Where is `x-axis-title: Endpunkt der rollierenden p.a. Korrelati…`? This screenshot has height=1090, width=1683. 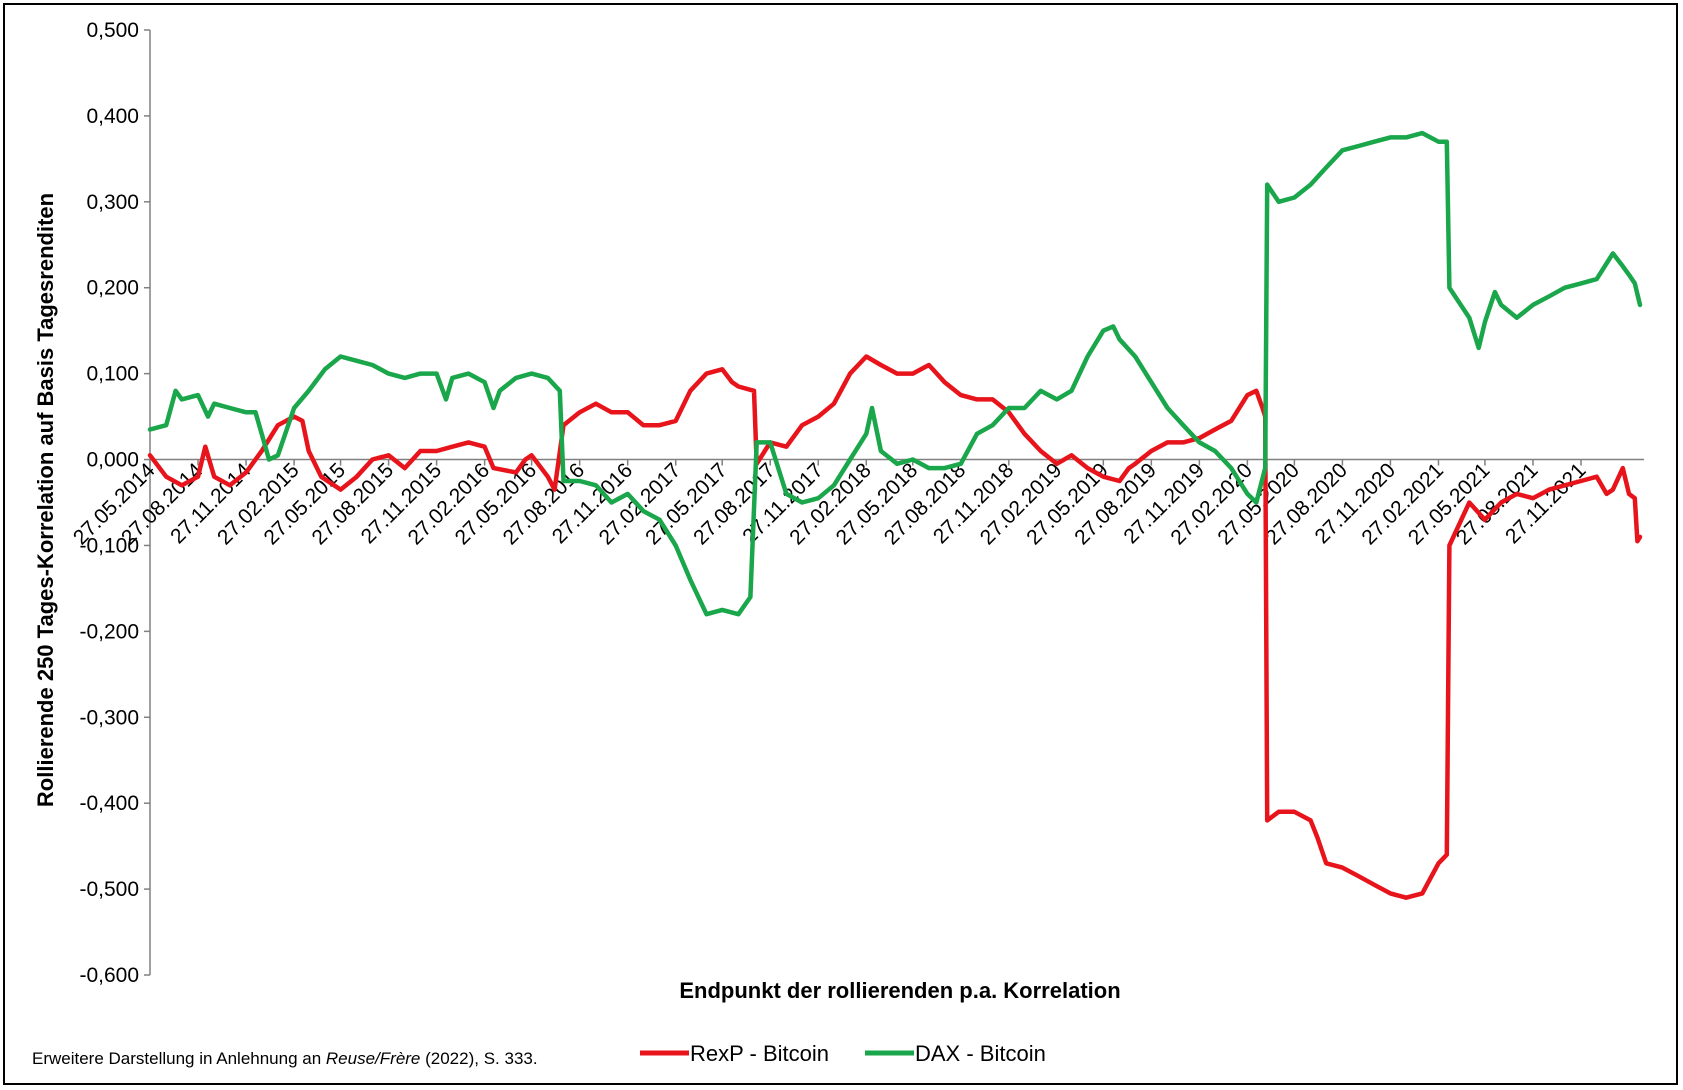
x-axis-title: Endpunkt der rollierenden p.a. Korrelati… is located at coordinates (899, 990).